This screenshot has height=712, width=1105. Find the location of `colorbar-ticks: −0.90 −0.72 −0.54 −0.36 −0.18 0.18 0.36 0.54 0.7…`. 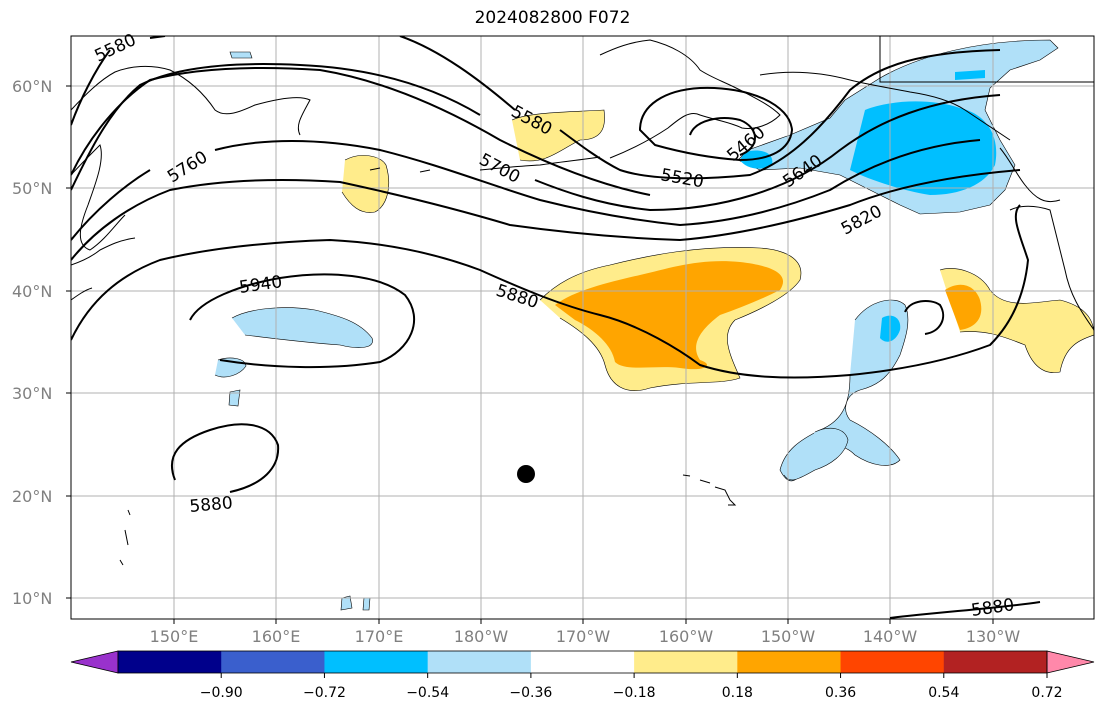

colorbar-ticks: −0.90 −0.72 −0.54 −0.36 −0.18 0.18 0.36 0.54 0.7… is located at coordinates (631, 687).